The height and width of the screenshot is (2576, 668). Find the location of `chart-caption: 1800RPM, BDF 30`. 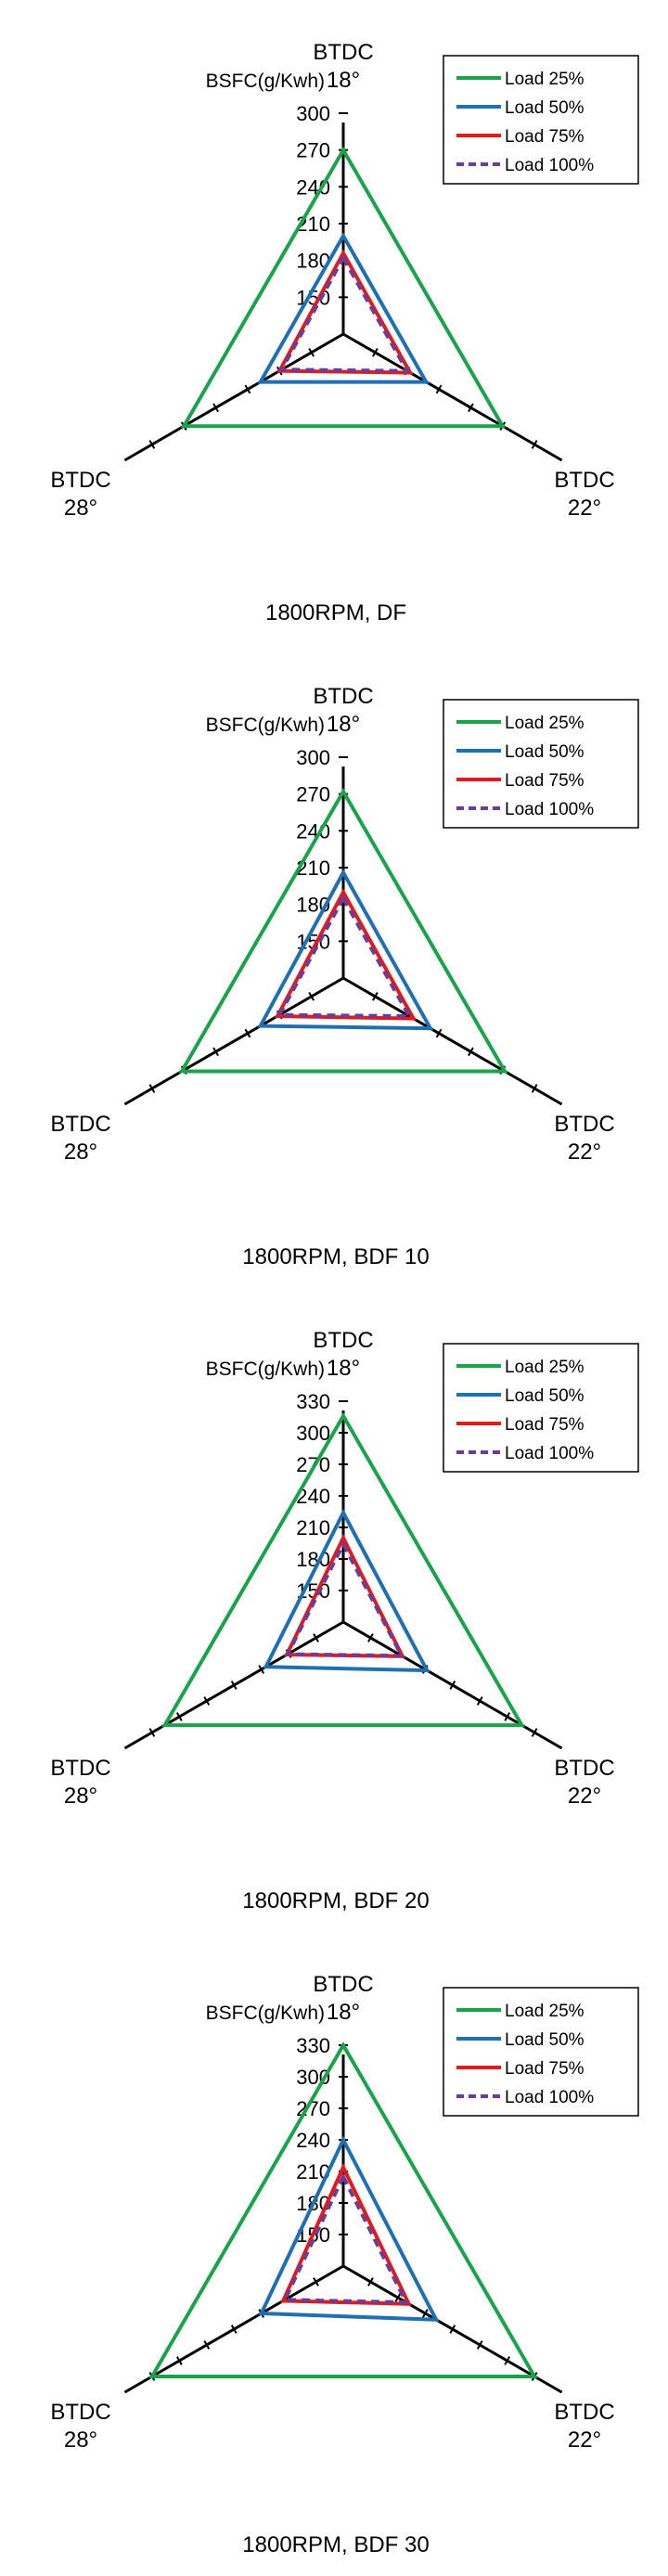

chart-caption: 1800RPM, BDF 30 is located at coordinates (335, 2544).